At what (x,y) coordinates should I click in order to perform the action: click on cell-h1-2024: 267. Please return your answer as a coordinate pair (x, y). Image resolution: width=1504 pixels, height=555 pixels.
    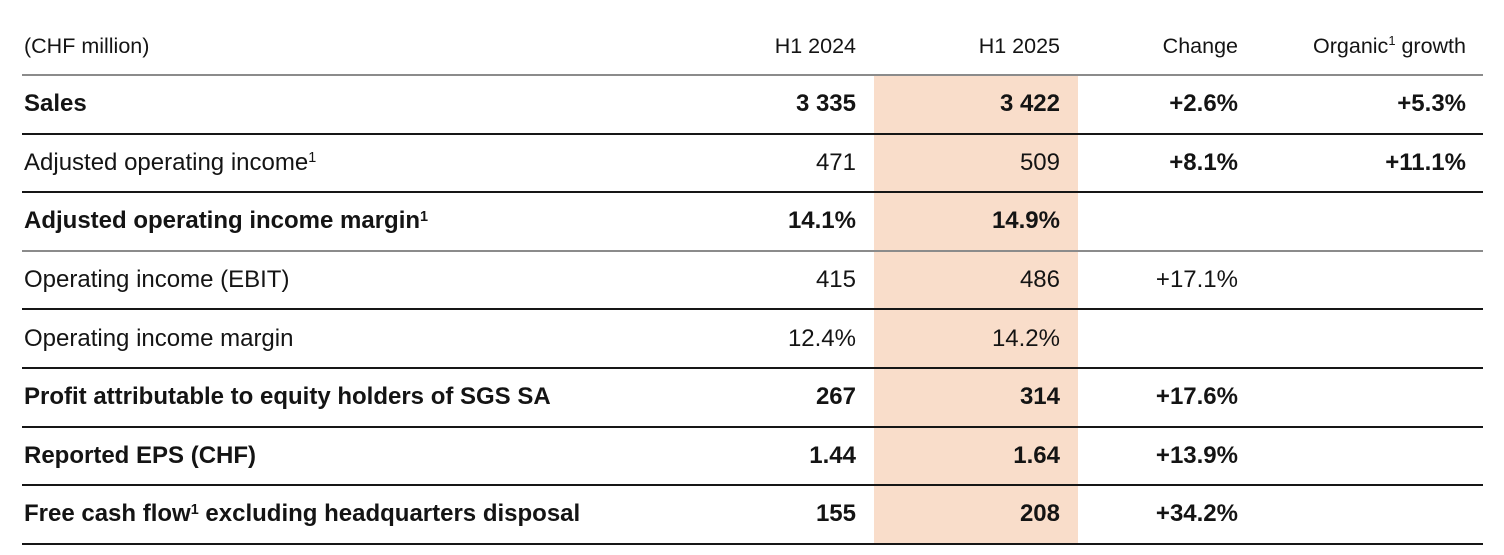
    Looking at the image, I should click on (809, 397).